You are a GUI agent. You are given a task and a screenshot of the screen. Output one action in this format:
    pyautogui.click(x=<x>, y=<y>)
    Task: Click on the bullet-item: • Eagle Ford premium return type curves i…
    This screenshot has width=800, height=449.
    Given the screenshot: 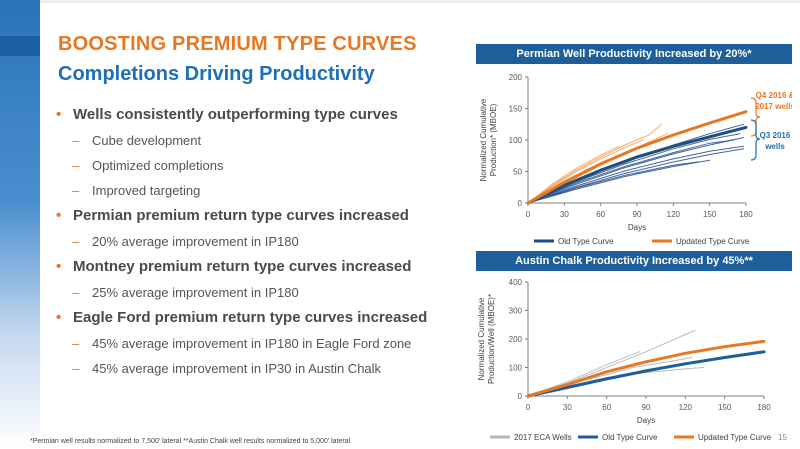 What is the action you would take?
    pyautogui.click(x=256, y=318)
    